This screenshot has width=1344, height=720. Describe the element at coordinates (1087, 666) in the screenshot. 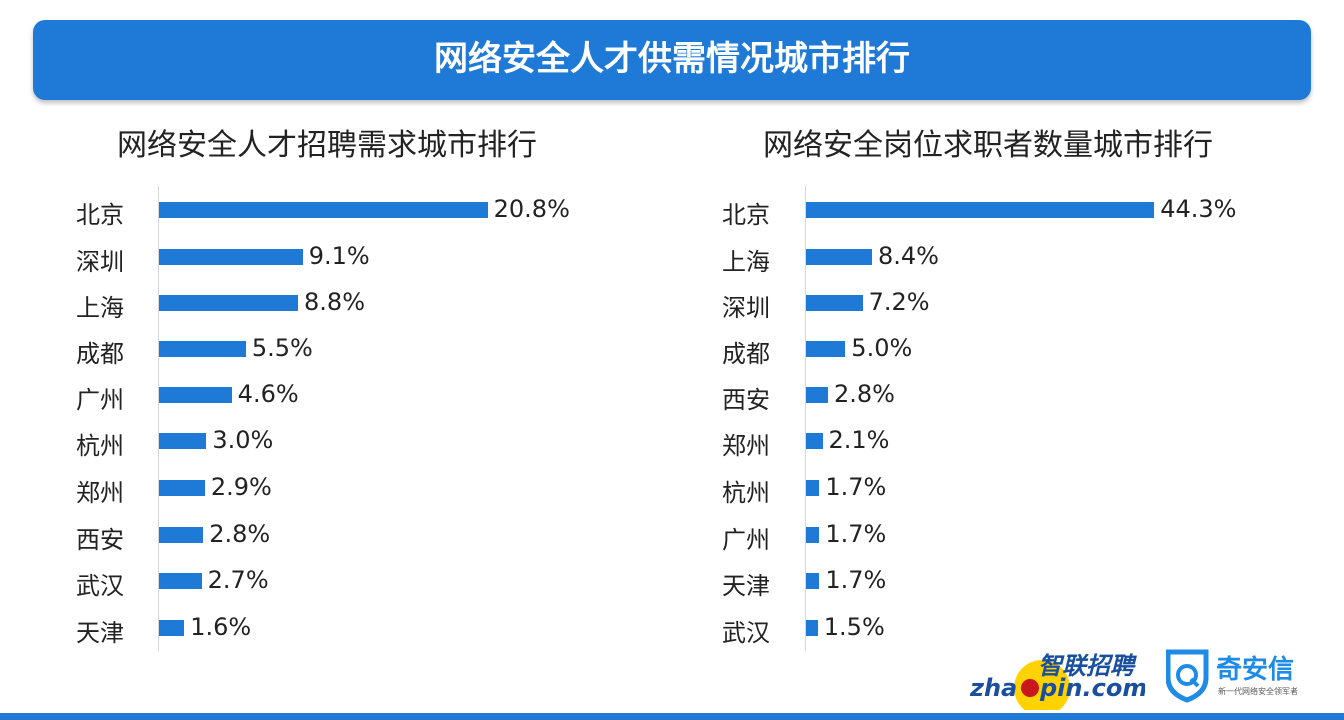

I see `svg-text: 智联招聘` at that location.